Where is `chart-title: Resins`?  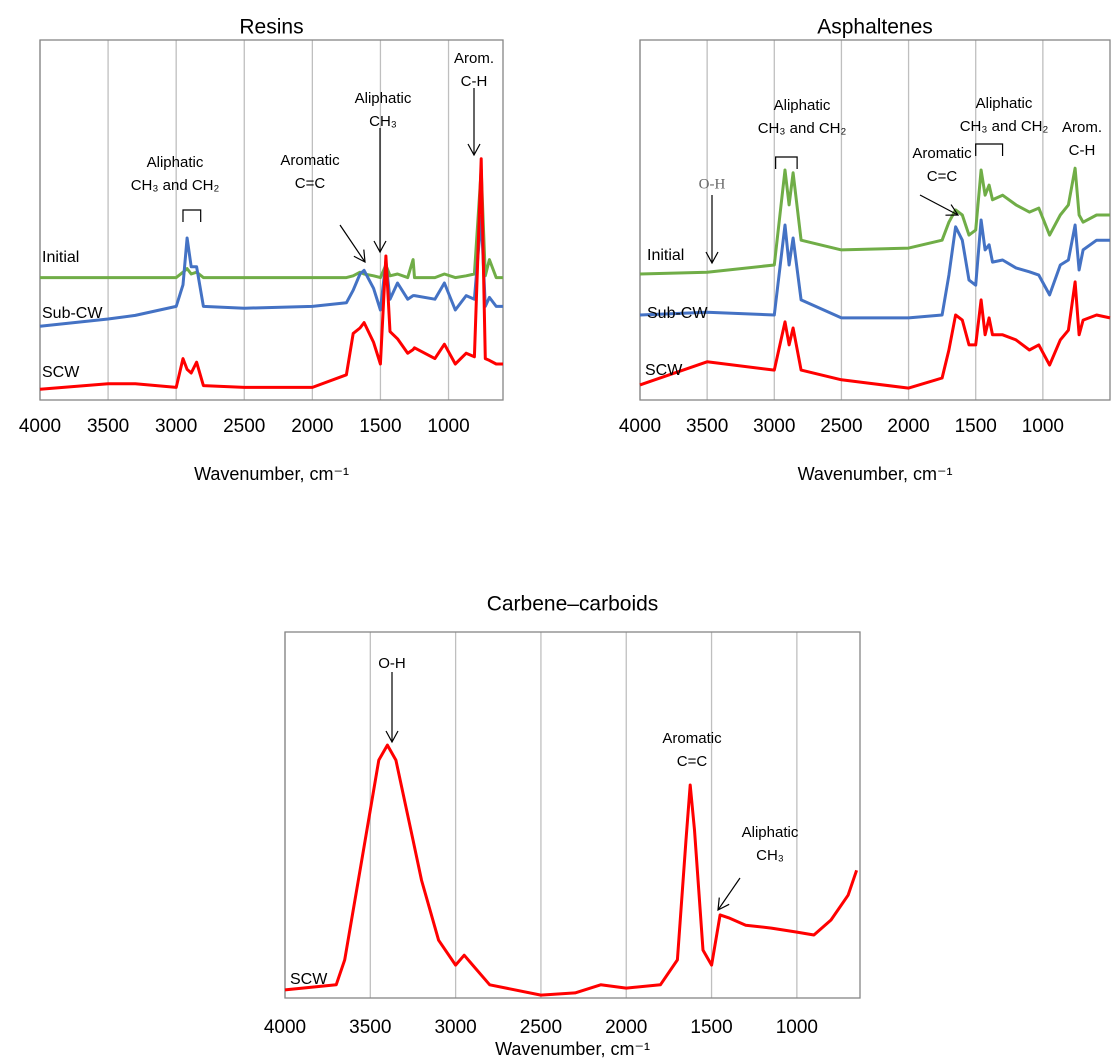 chart-title: Resins is located at coordinates (271, 27).